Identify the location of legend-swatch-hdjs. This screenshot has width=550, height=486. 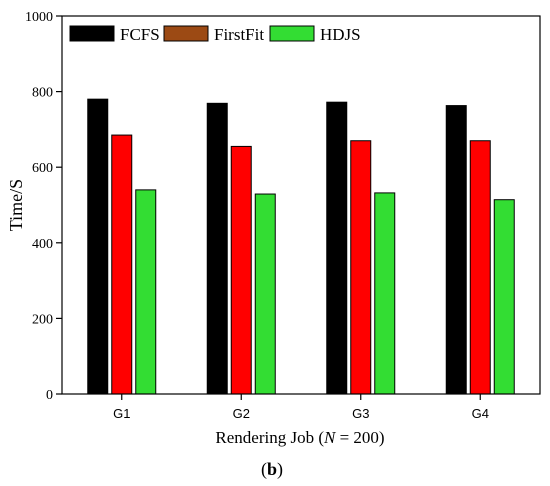
(292, 33).